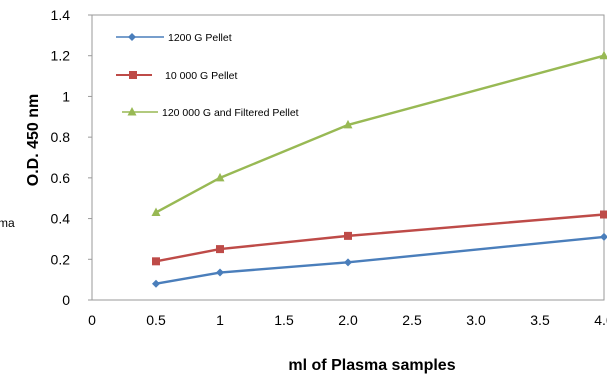 The image size is (607, 374). I want to click on y-tick-label: 1, so click(66, 96).